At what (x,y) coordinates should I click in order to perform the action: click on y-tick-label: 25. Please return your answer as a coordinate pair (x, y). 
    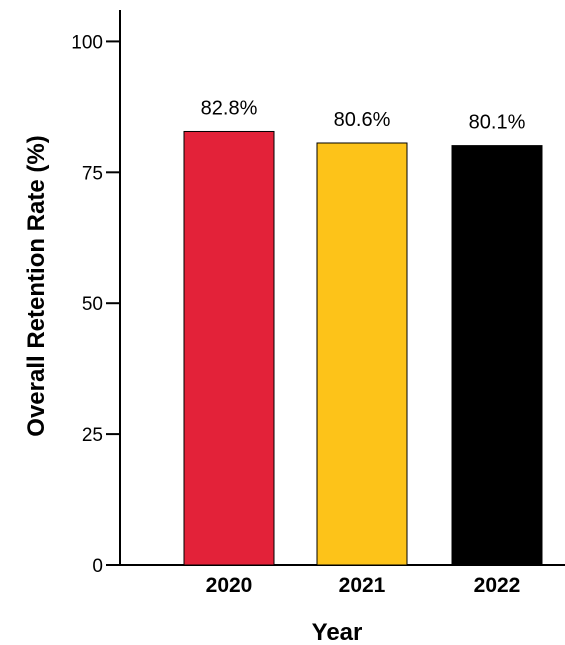
    Looking at the image, I should click on (92, 435).